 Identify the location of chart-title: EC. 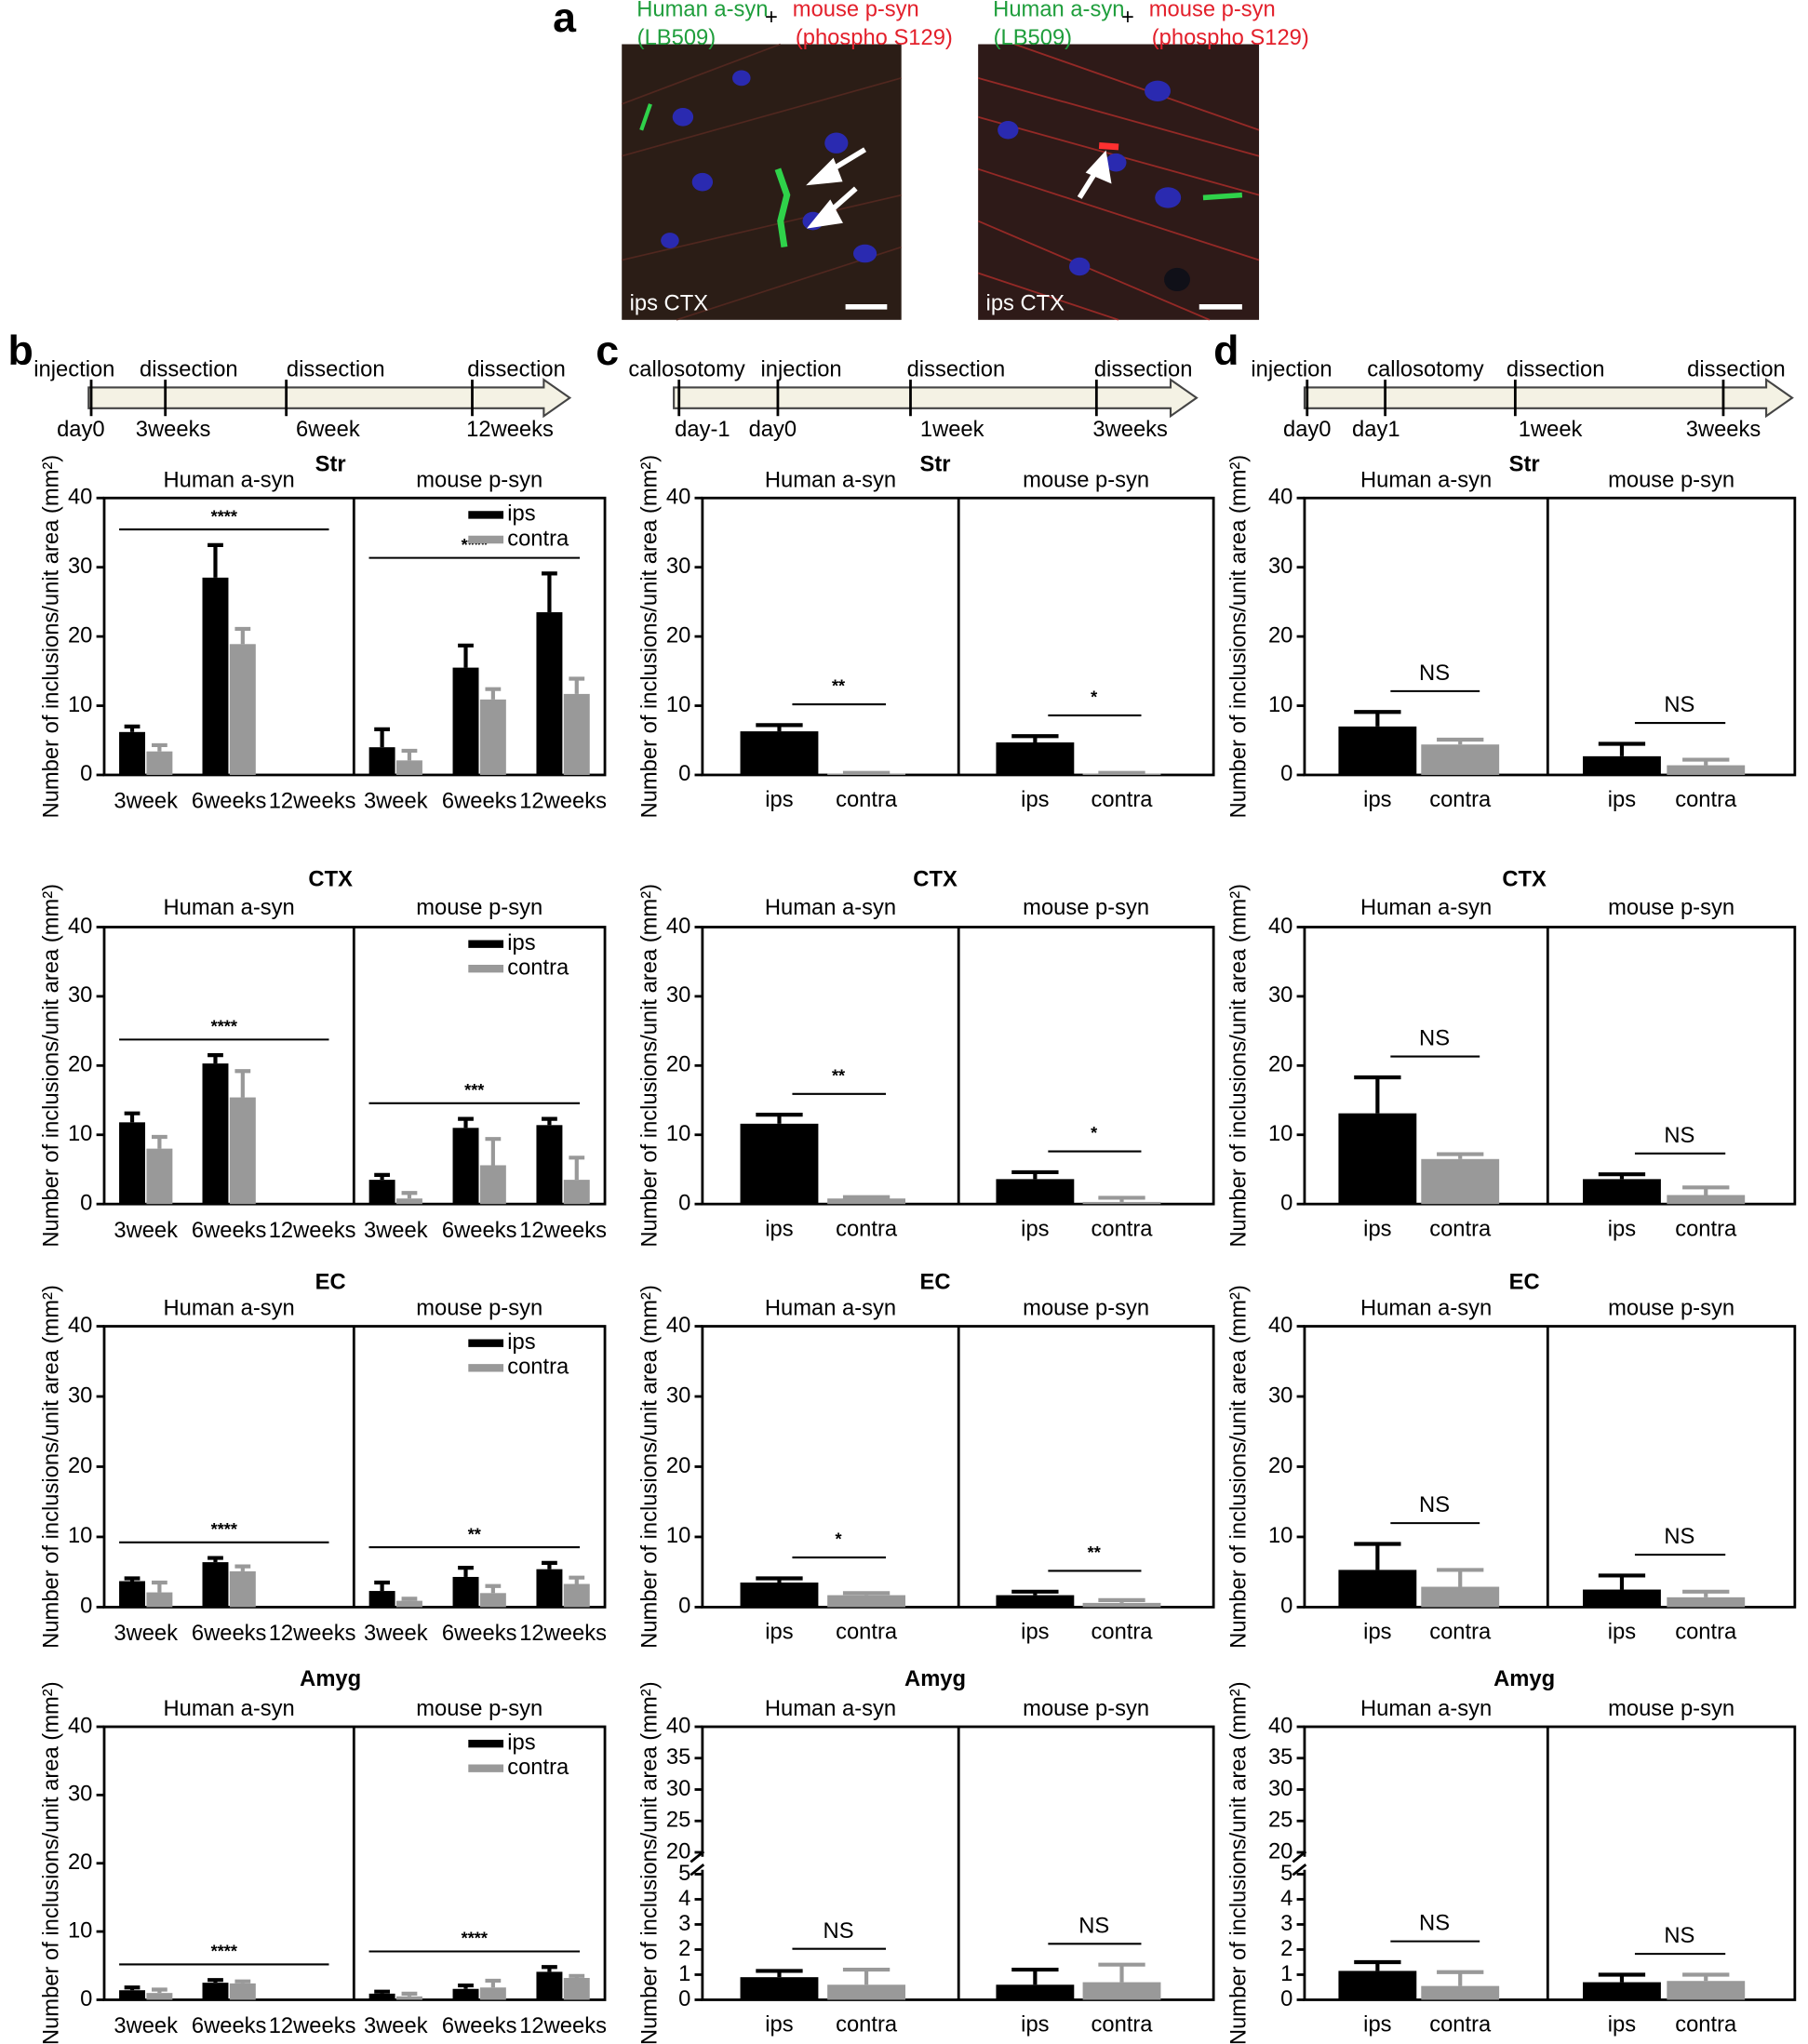
(331, 1282).